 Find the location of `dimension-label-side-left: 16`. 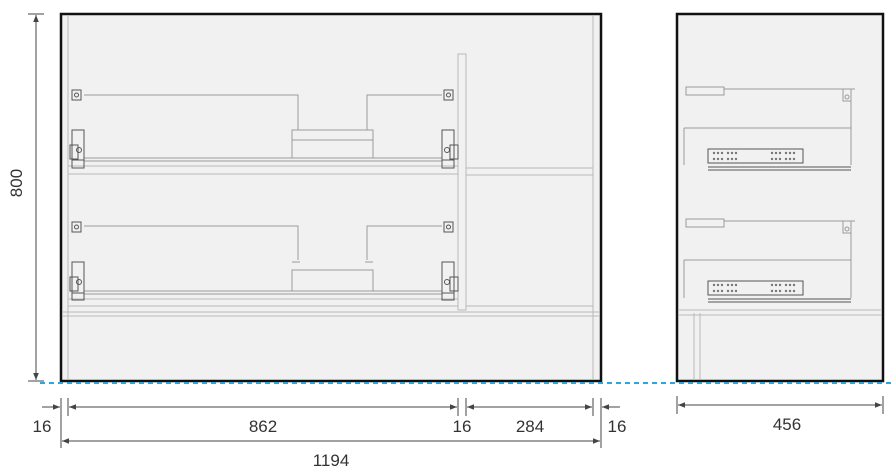

dimension-label-side-left: 16 is located at coordinates (42, 426).